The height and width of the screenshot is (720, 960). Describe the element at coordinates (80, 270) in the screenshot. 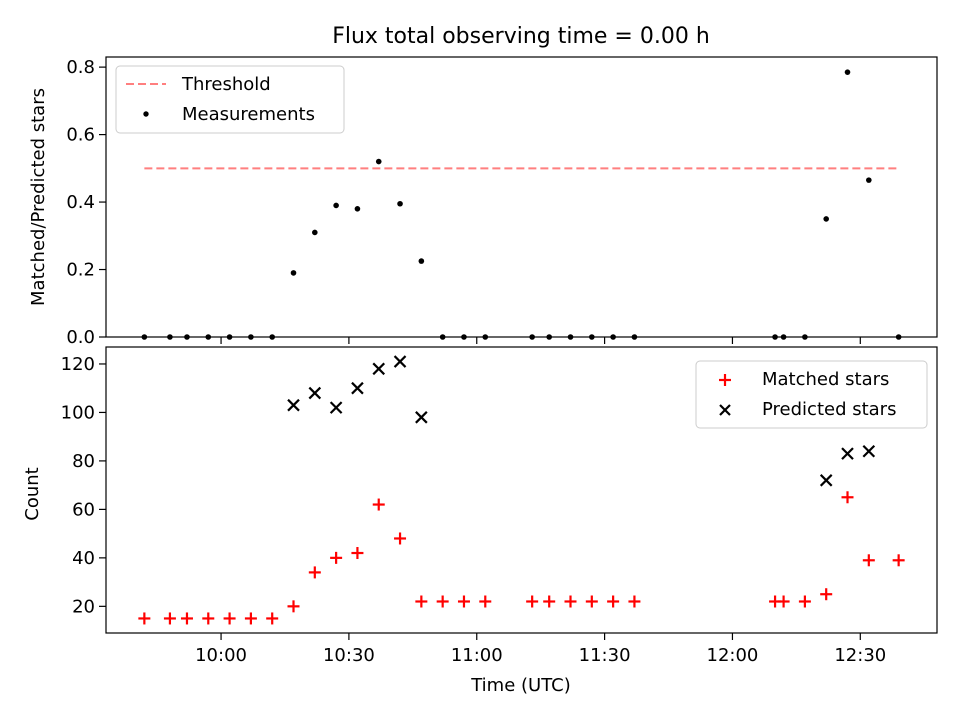

I see `top-y-tick-label: 0.2` at that location.